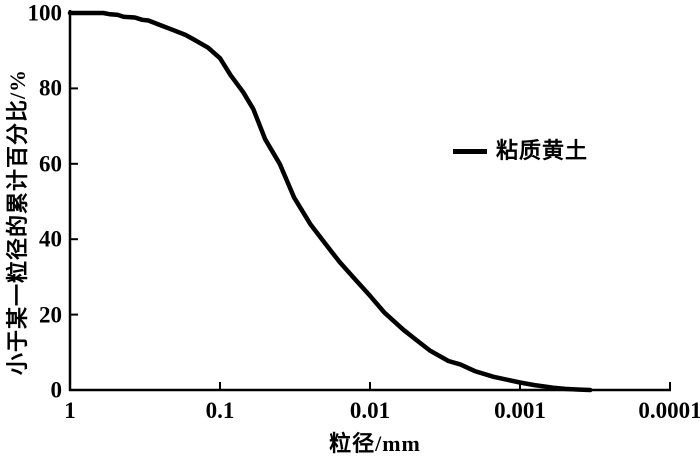 The image size is (700, 458). What do you see at coordinates (520, 410) in the screenshot?
I see `x-tick-label: 0.001` at bounding box center [520, 410].